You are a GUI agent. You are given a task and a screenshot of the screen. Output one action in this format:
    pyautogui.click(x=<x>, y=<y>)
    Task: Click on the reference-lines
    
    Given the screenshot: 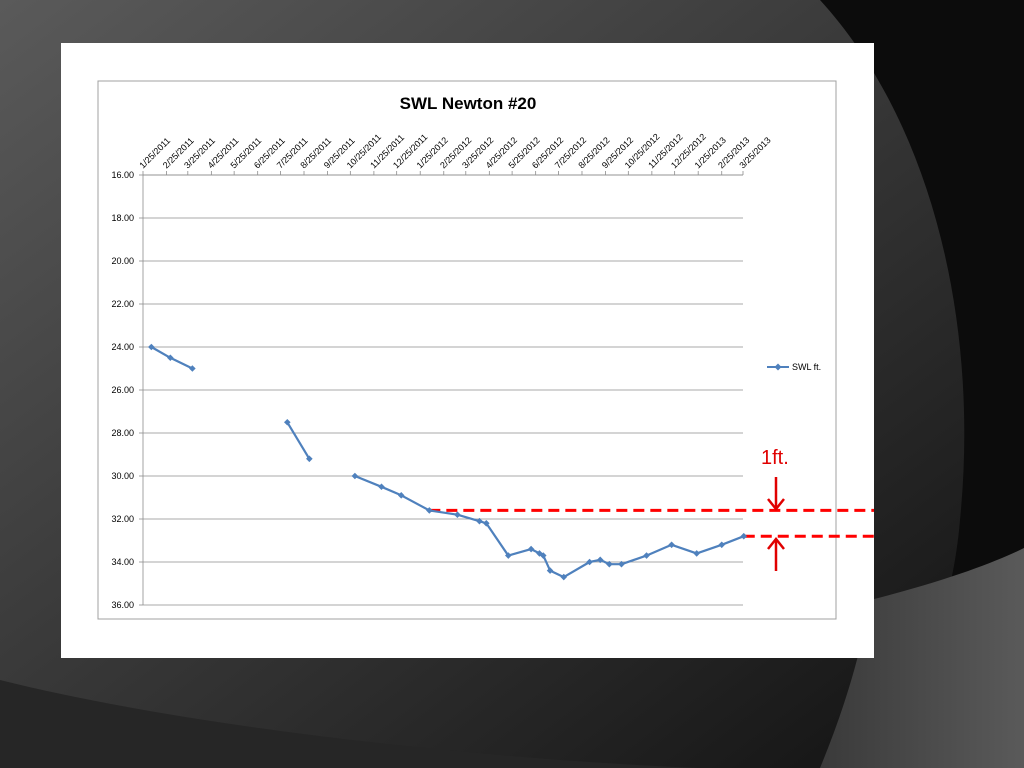 What is the action you would take?
    pyautogui.click(x=651, y=523)
    